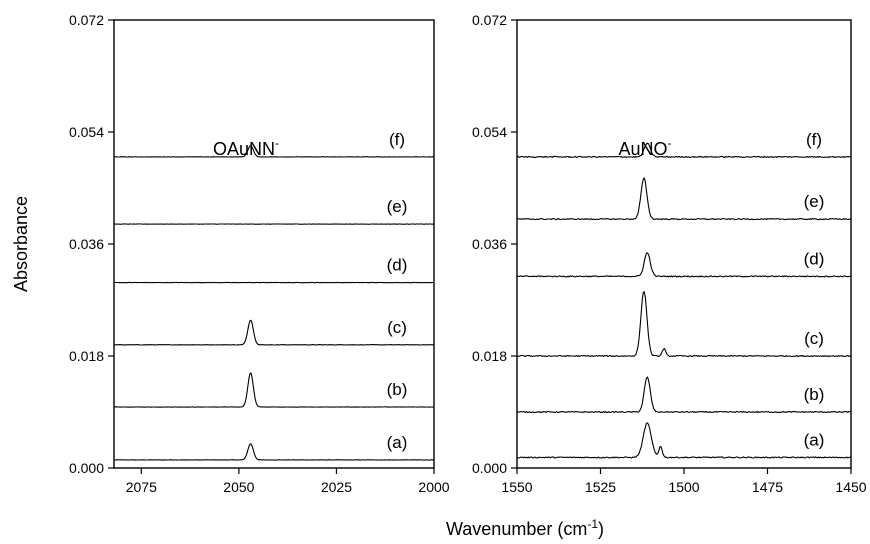 The image size is (870, 544). I want to click on x-axis-label: Wavenumber (cm-1), so click(525, 528).